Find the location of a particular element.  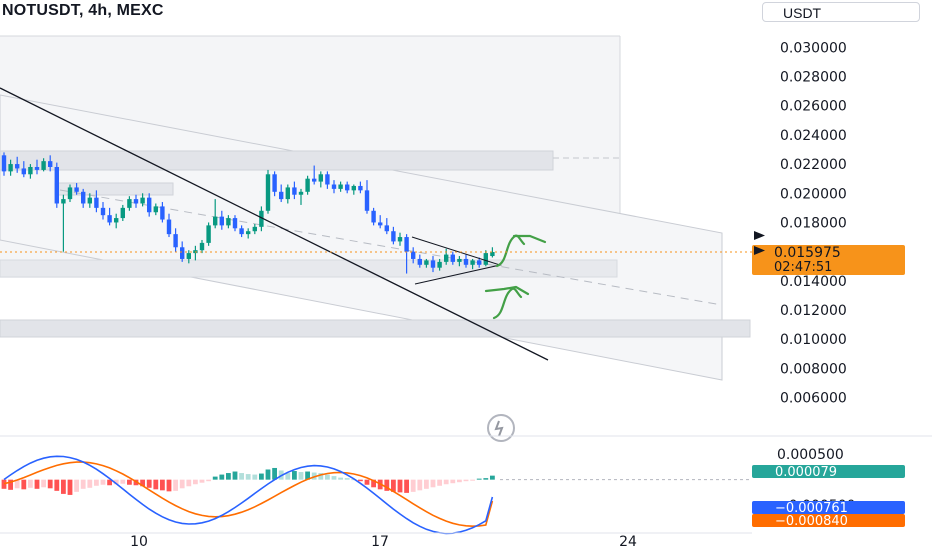

current-price-label: 0.015975 is located at coordinates (807, 253).